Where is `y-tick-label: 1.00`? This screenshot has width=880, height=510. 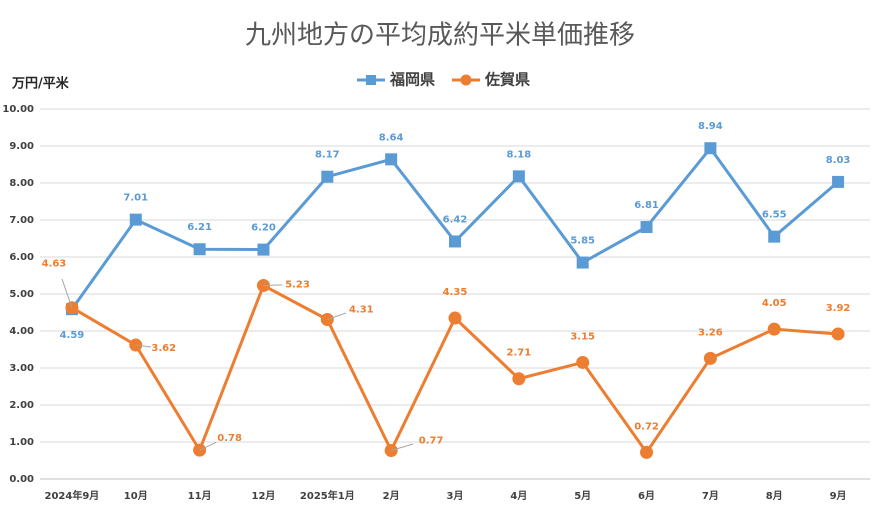 y-tick-label: 1.00 is located at coordinates (21, 442).